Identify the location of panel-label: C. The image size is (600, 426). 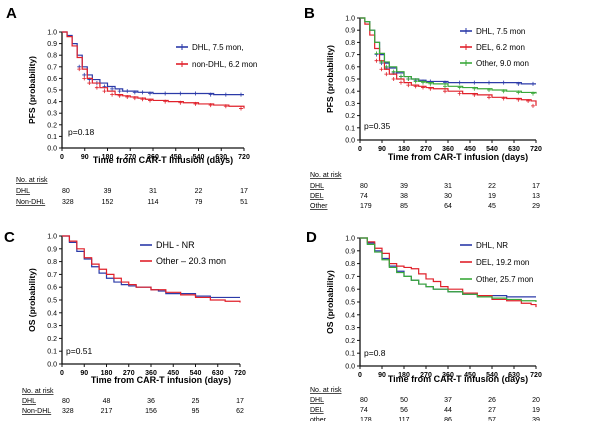
(9, 237).